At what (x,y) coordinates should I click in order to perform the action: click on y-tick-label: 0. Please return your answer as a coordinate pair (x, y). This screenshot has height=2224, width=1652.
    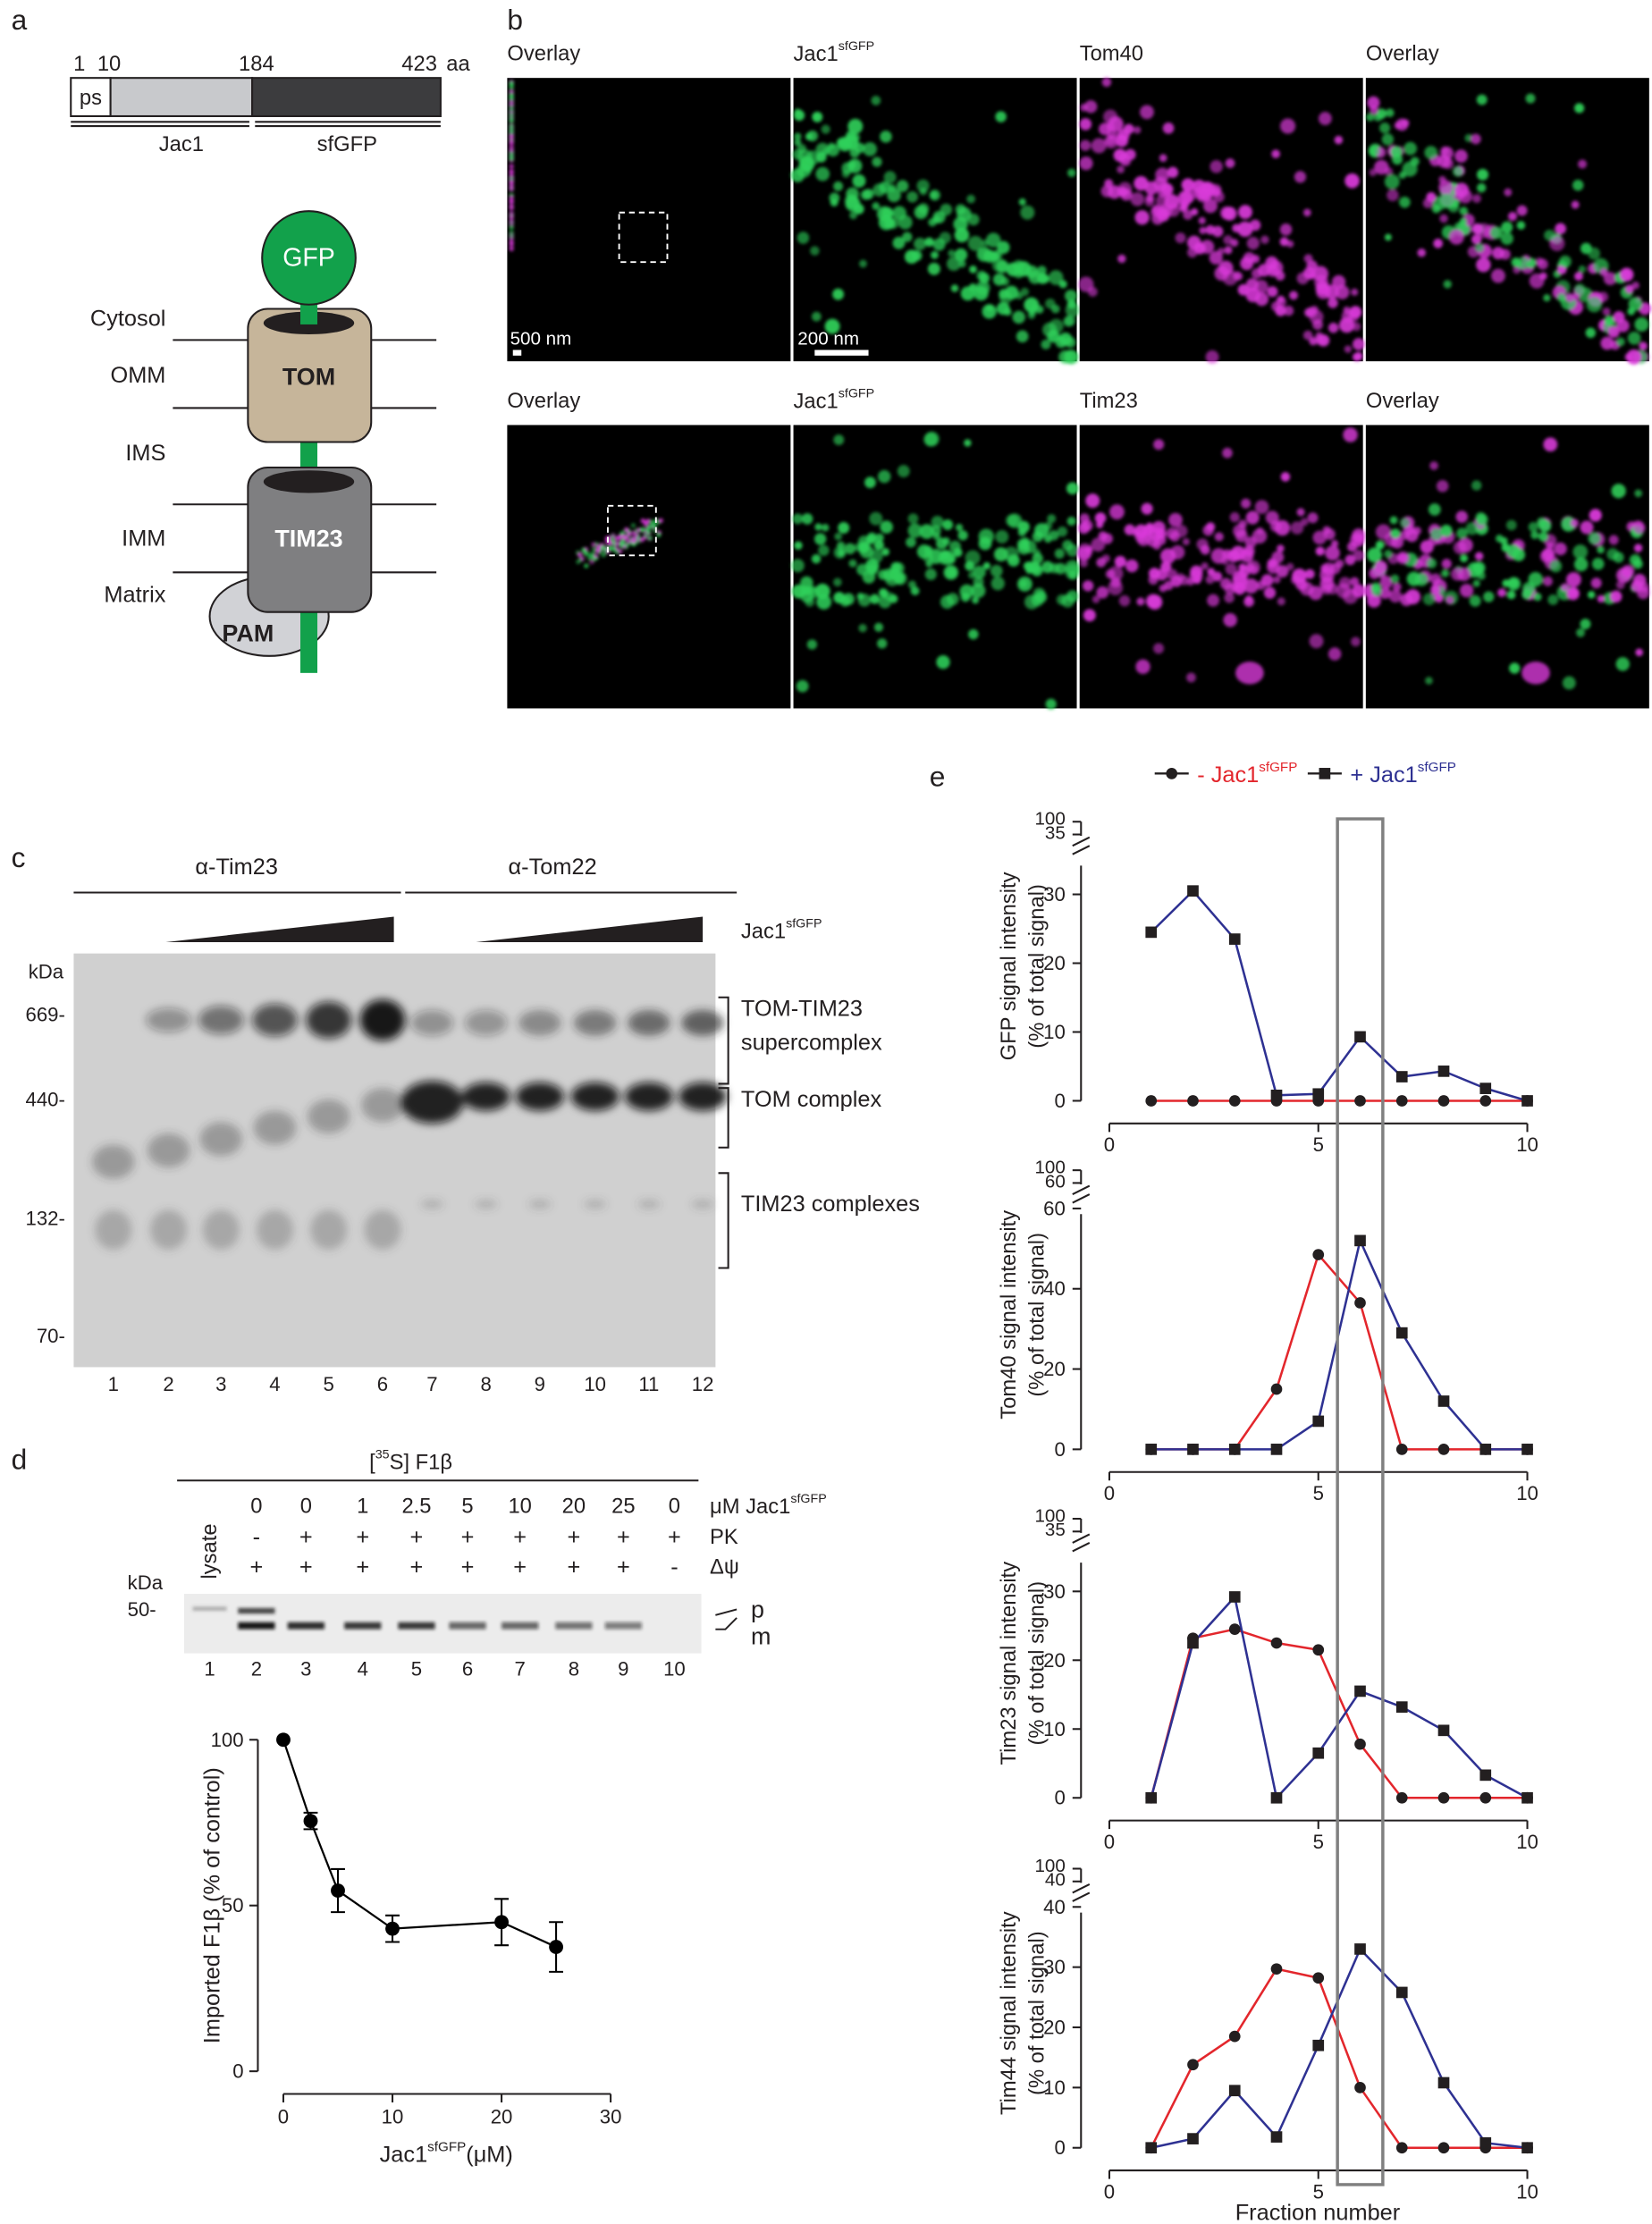
    Looking at the image, I should click on (1060, 1798).